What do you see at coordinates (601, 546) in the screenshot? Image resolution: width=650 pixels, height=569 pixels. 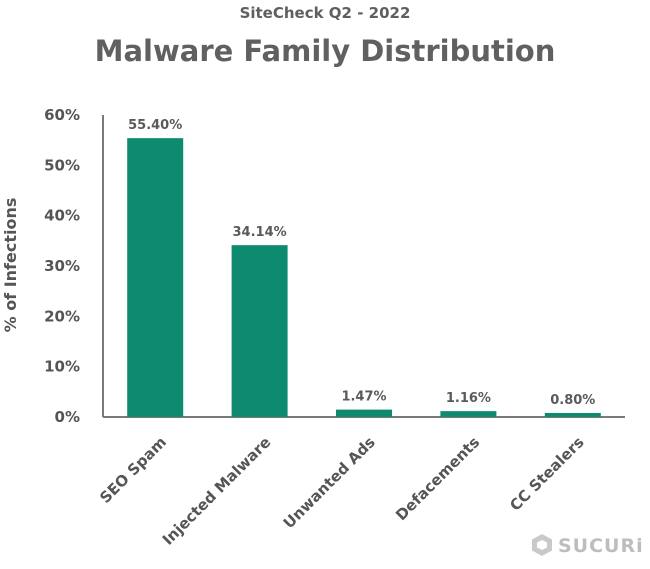 I see `brand-name: SUCURi` at bounding box center [601, 546].